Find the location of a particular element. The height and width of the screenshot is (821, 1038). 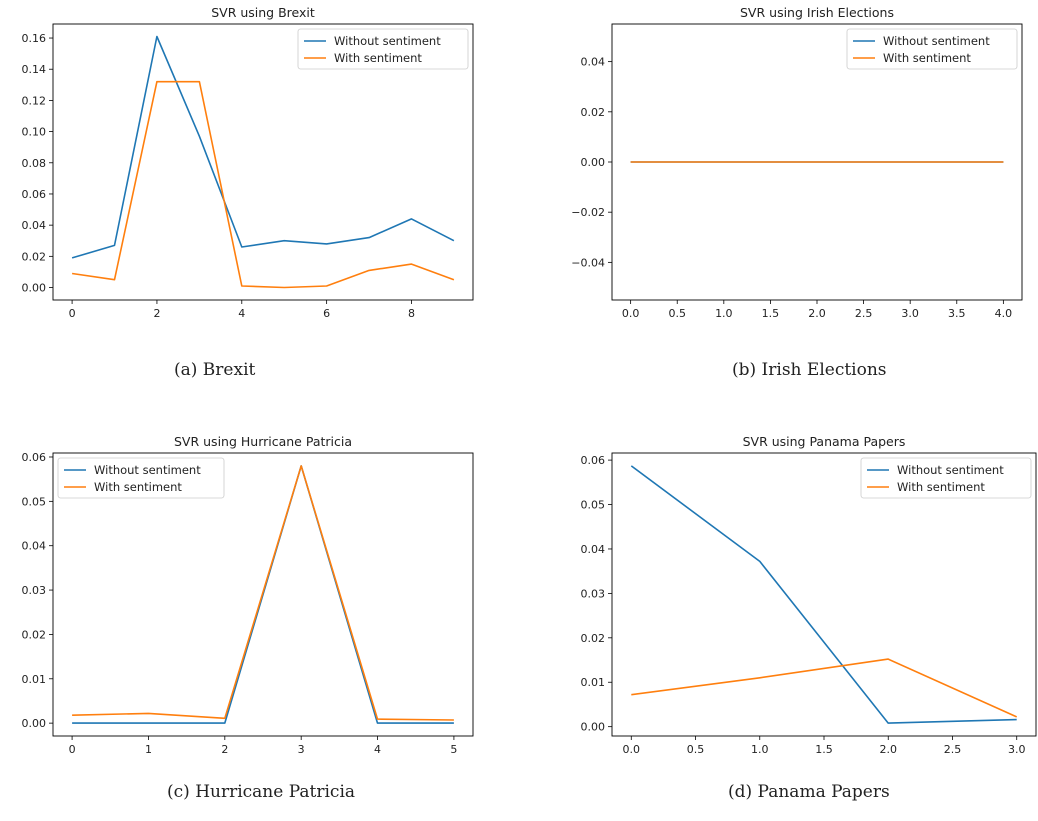

caption-hurricane-patricia: (c) Hurricane Patricia is located at coordinates (261, 792).